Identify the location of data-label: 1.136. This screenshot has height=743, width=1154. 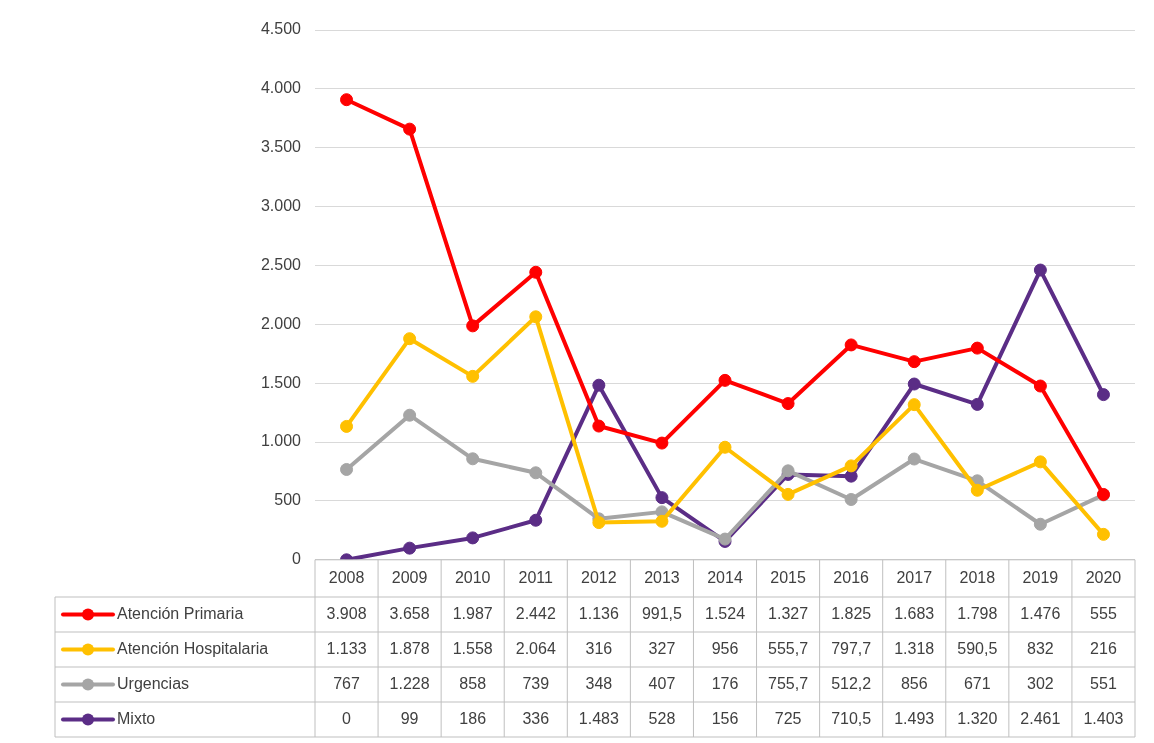
(598, 613).